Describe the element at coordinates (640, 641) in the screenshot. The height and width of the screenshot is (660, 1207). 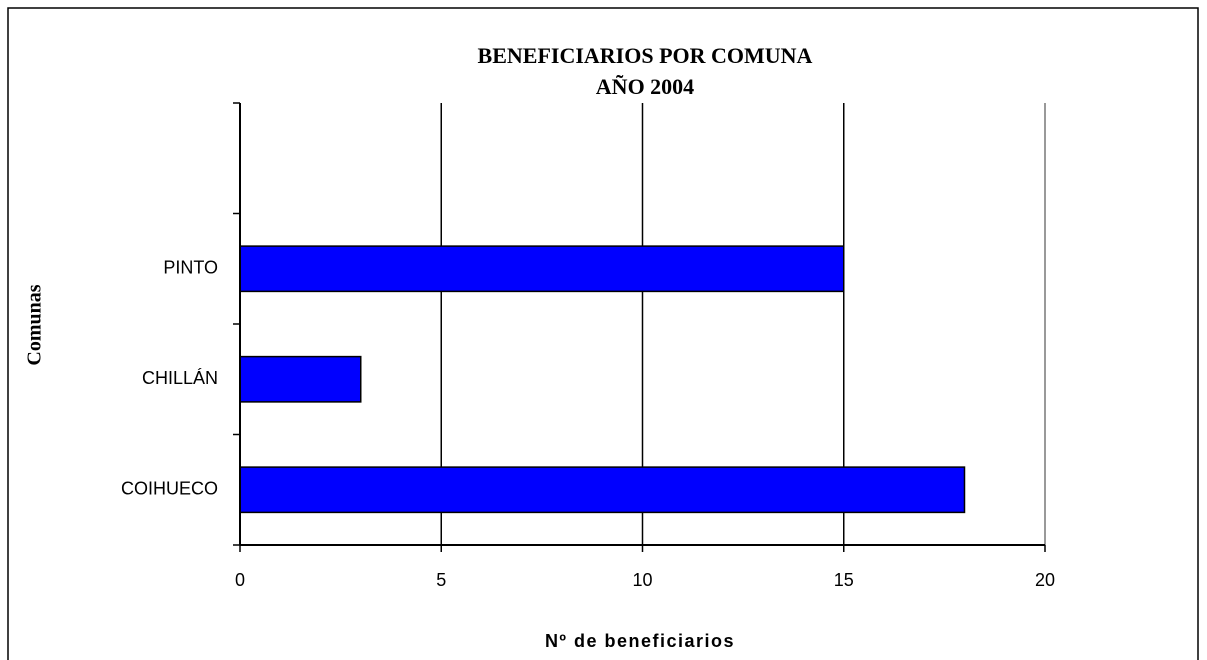
I see `x-axis-label: Nº de beneficiarios` at that location.